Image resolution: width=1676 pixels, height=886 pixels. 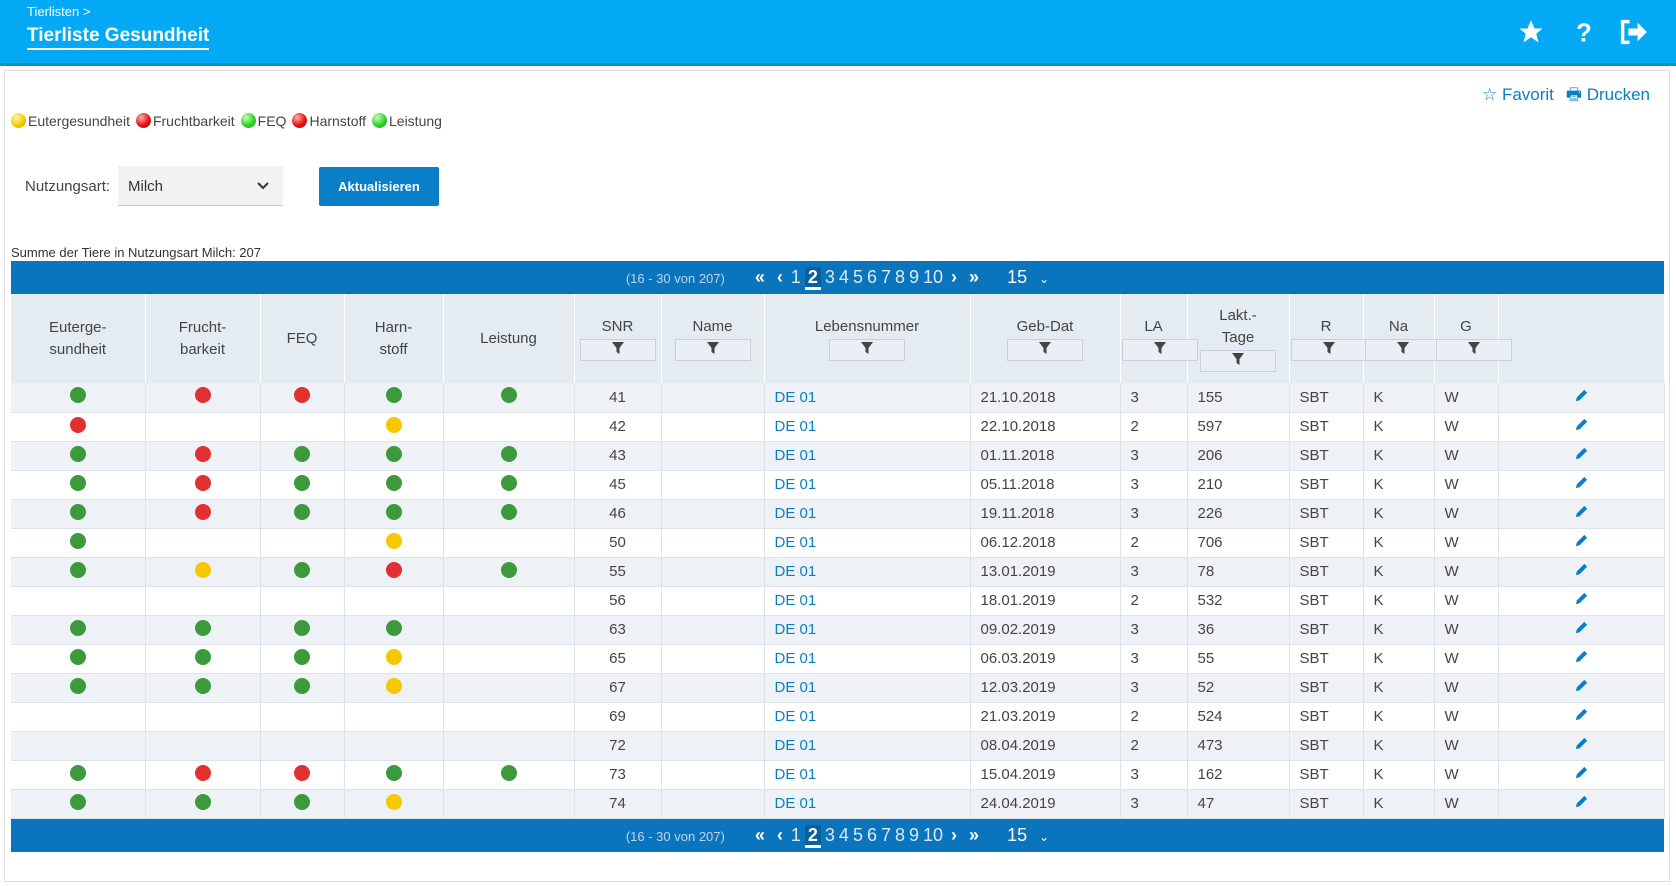 What do you see at coordinates (1045, 485) in the screenshot?
I see `geb-dat: 05.11.2018` at bounding box center [1045, 485].